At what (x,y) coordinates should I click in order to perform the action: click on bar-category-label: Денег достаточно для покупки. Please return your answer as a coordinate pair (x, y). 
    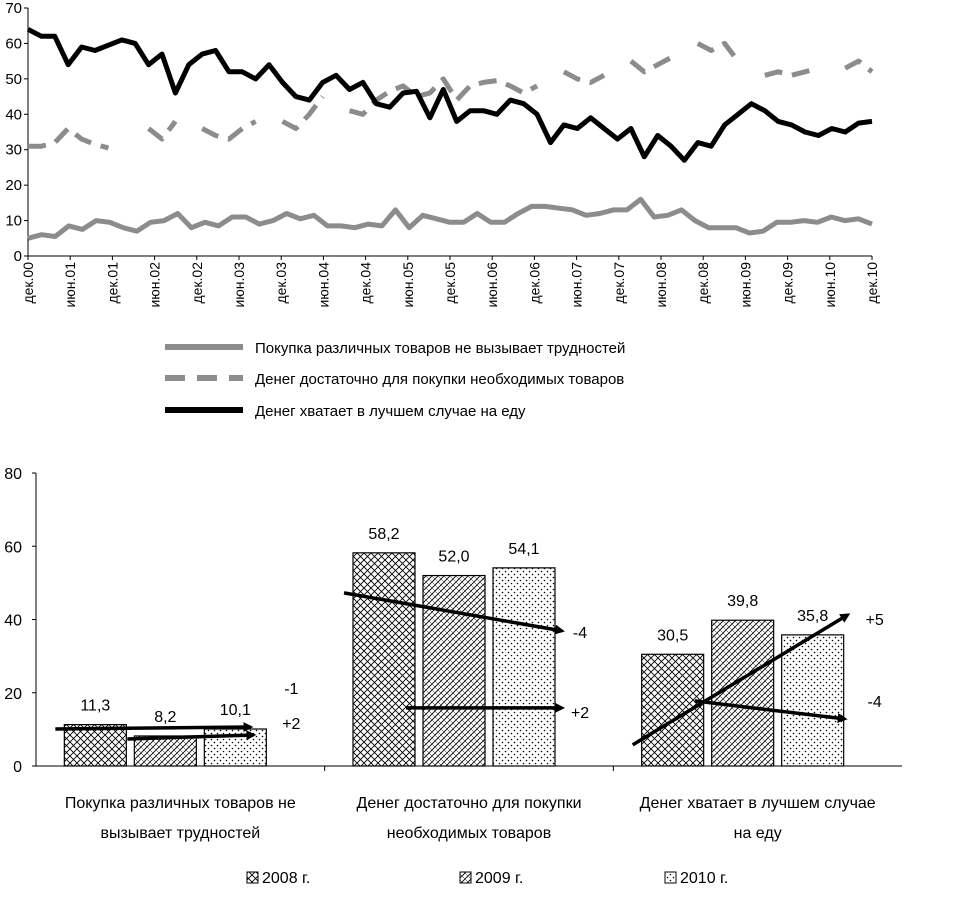
    Looking at the image, I should click on (468, 803).